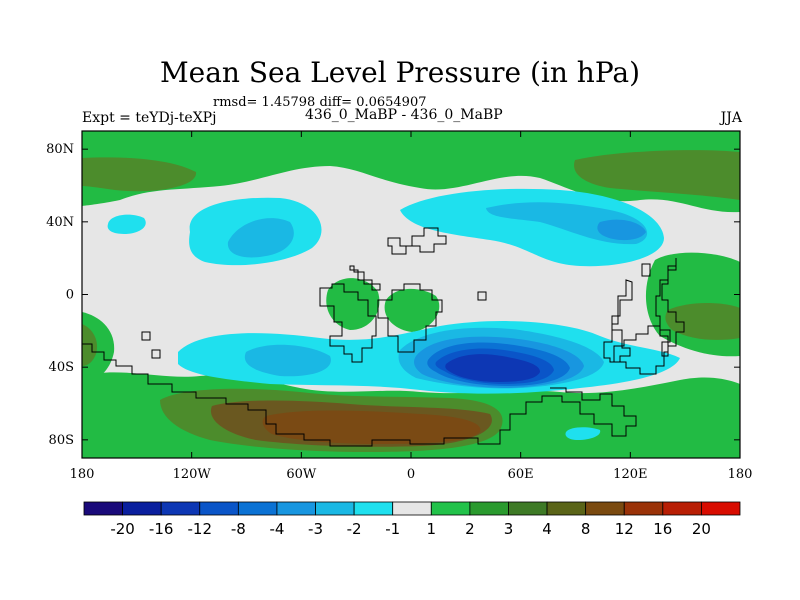 This screenshot has width=800, height=600. Describe the element at coordinates (90, 345) in the screenshot. I see `contour-west-edge-positive-core` at that location.